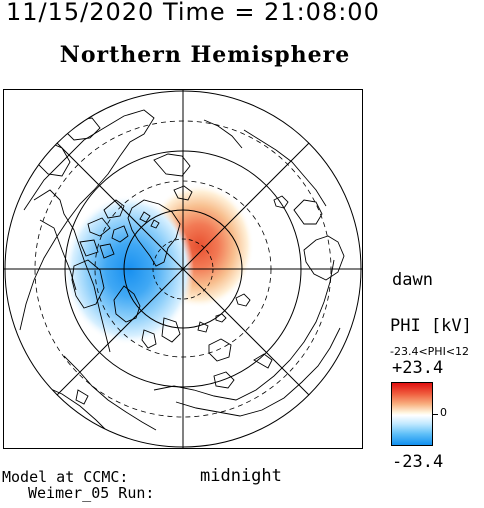 The width and height of the screenshot is (484, 508). I want to click on colorbar-title: PHI [kV], so click(431, 326).